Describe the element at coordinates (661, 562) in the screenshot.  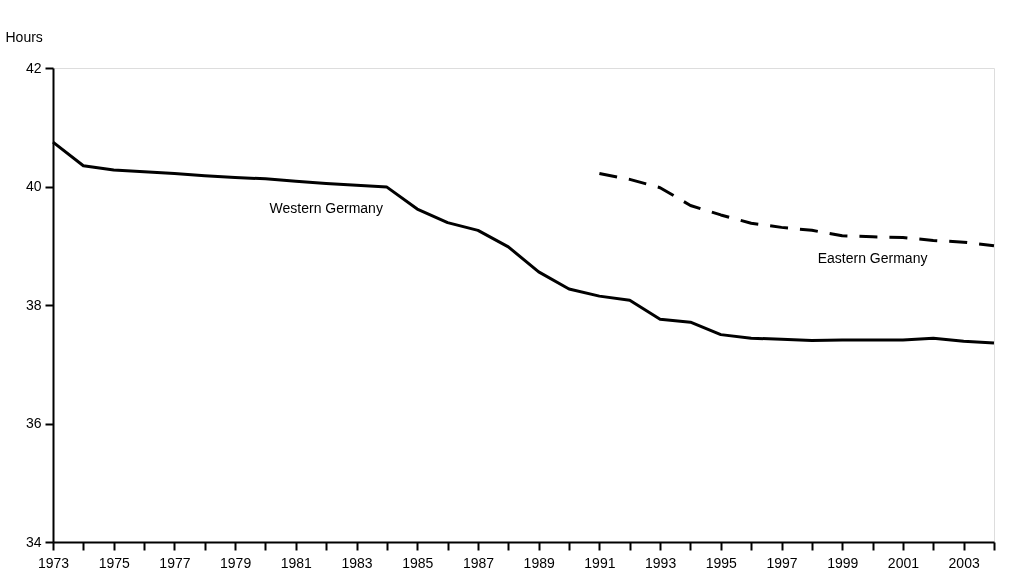
I see `x-tick-label: 1993` at that location.